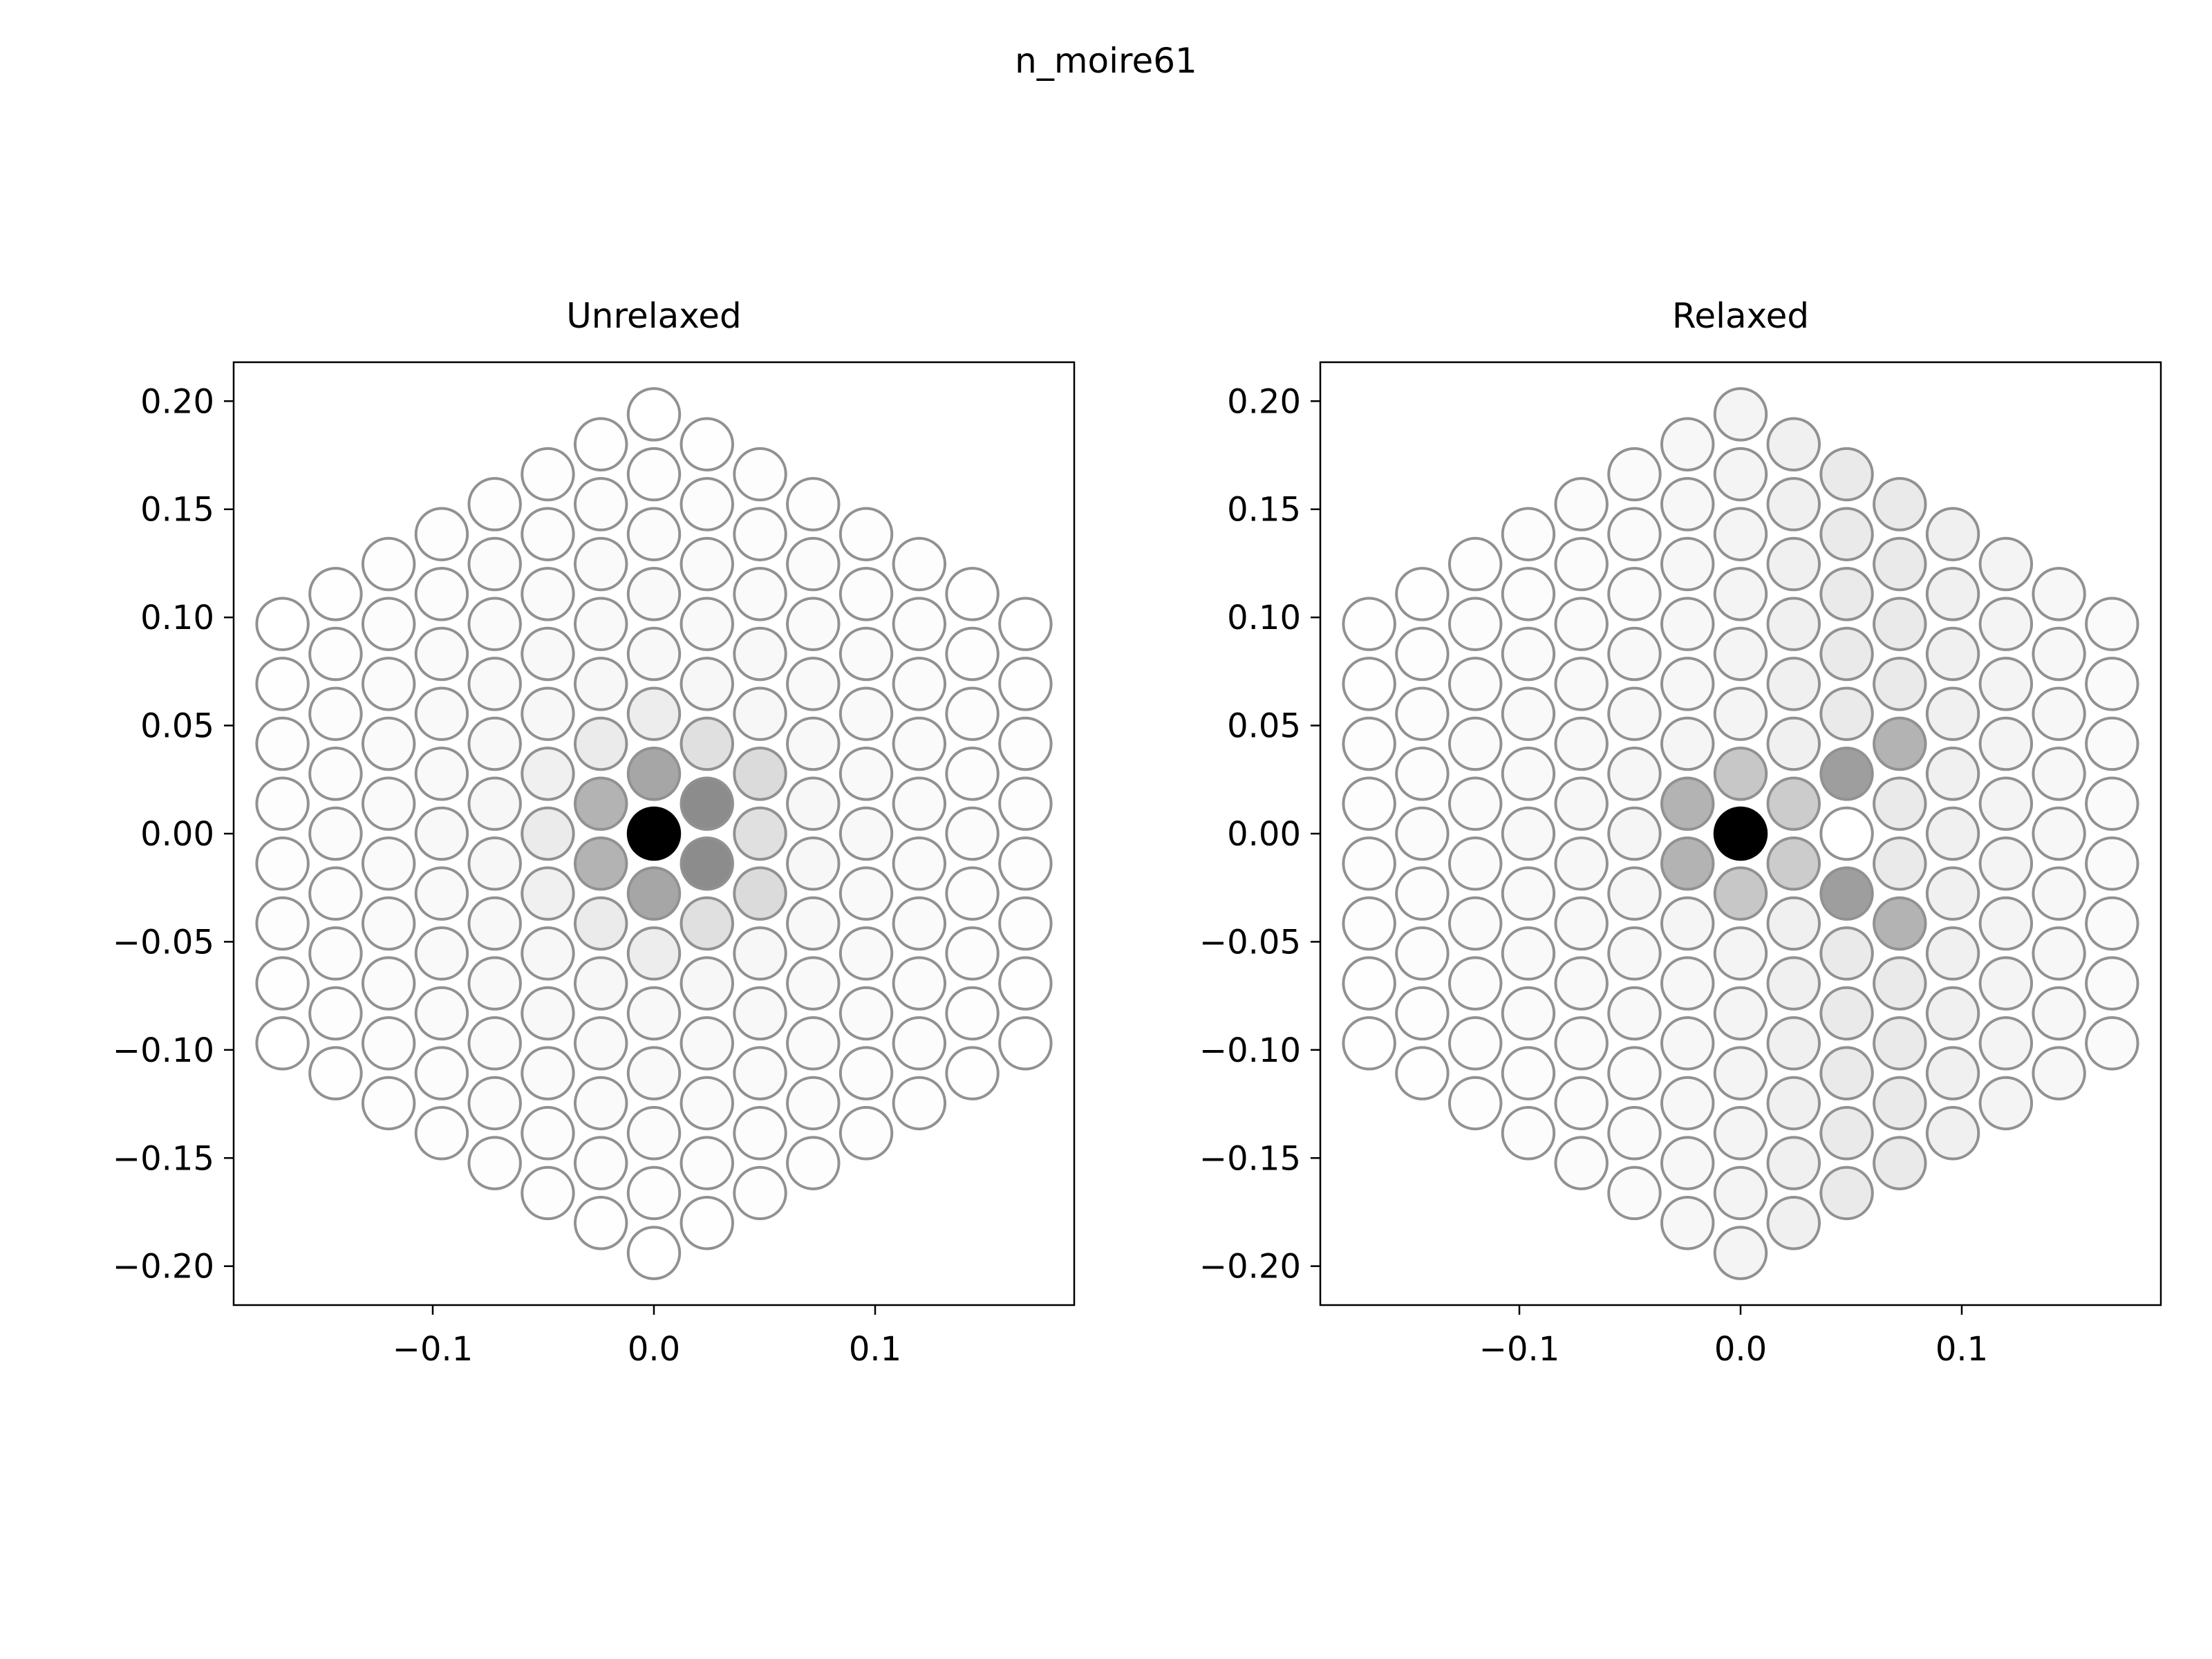 The image size is (2212, 1659). I want to click on y-tick-label: 0.05, so click(1264, 726).